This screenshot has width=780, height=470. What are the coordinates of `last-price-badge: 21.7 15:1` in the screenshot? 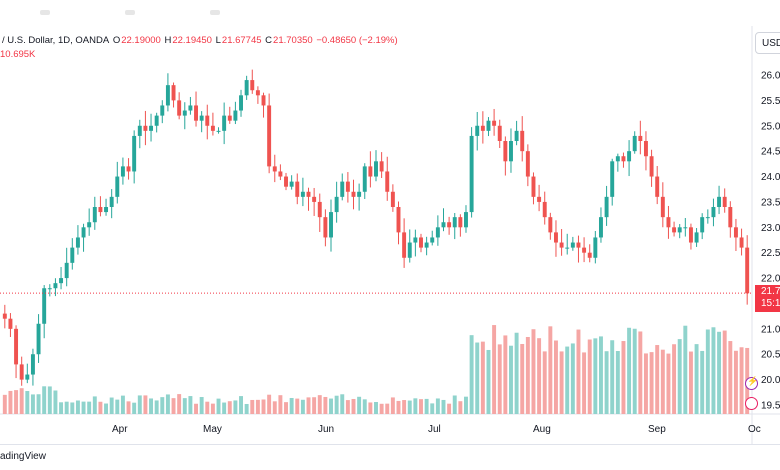 It's located at (767, 298).